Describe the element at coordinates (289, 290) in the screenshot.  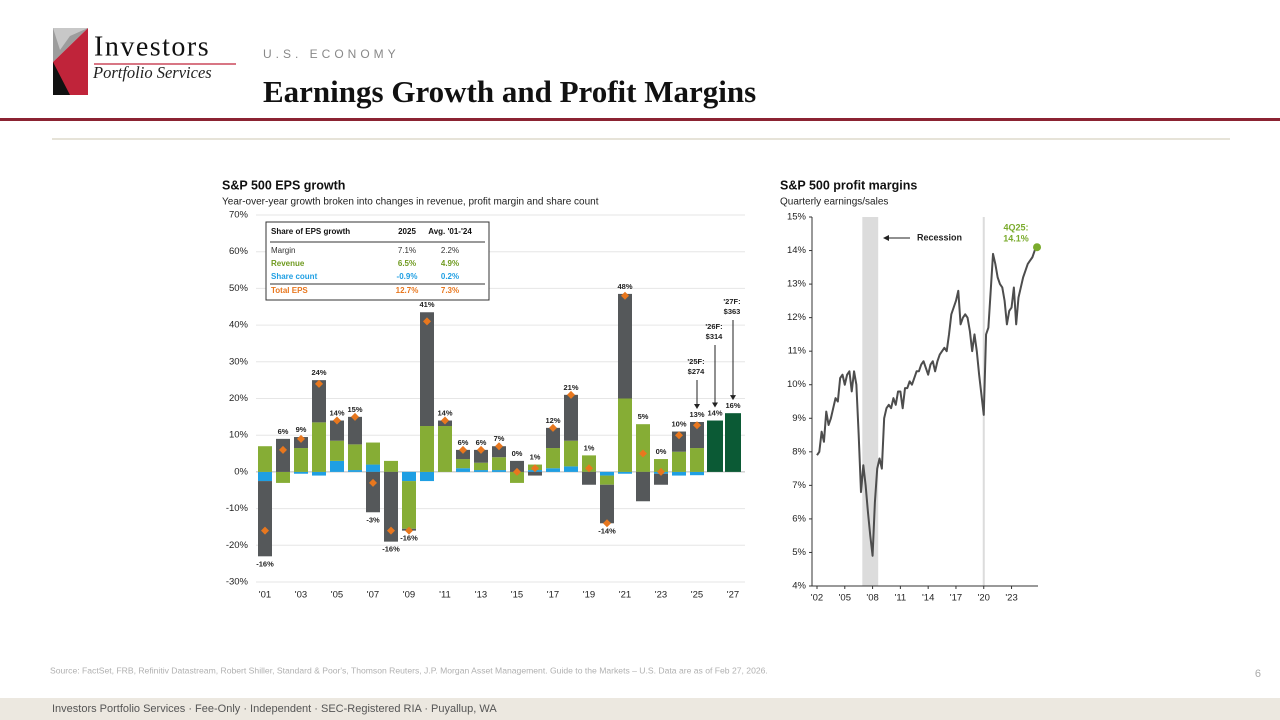
I see `table-cell: Total EPS` at that location.